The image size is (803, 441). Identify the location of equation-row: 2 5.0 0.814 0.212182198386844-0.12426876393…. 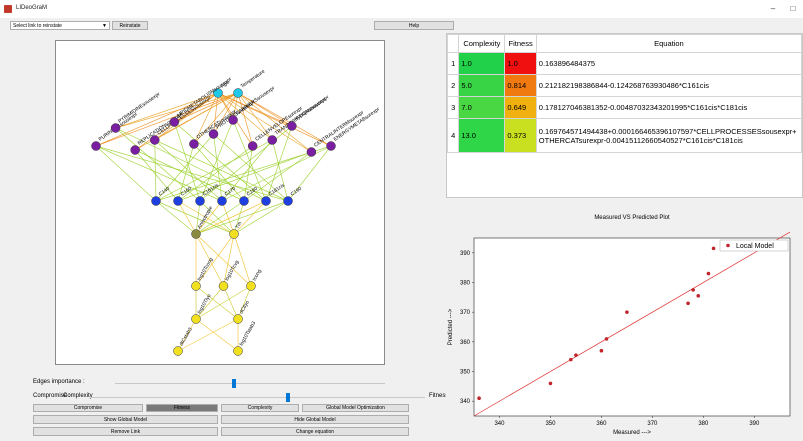
(624, 85).